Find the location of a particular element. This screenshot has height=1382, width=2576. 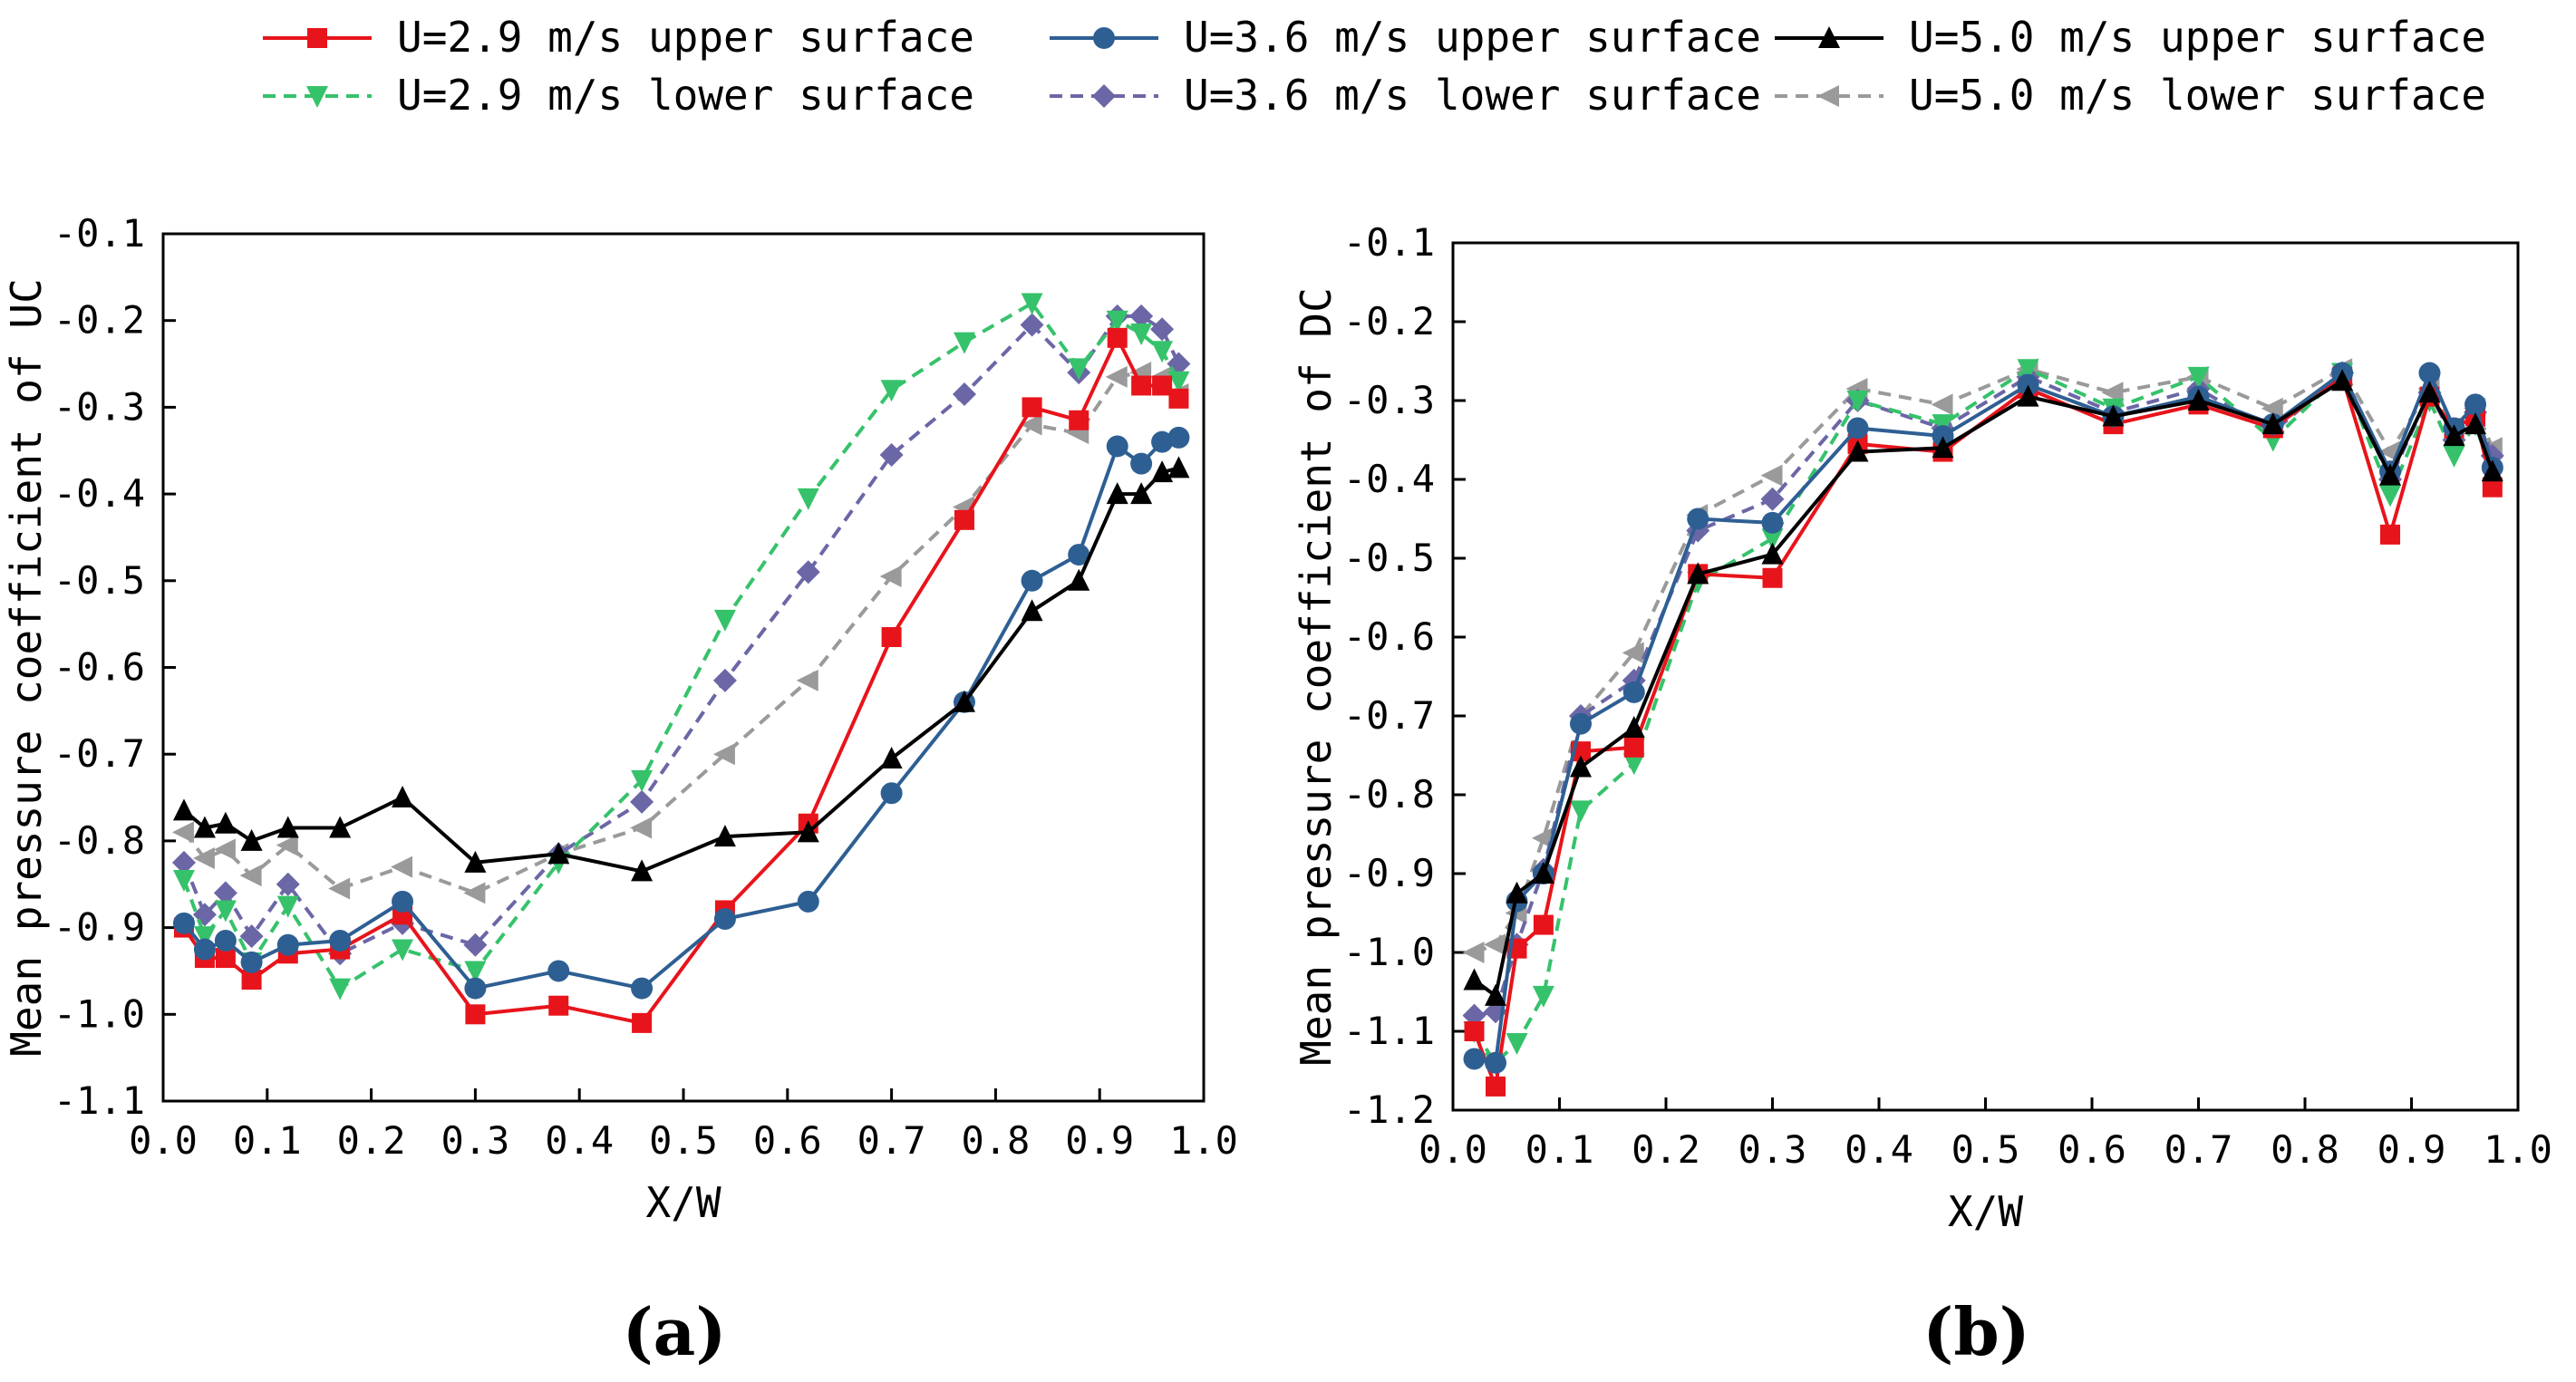

x-tick-label: 1.0 is located at coordinates (1203, 1140).